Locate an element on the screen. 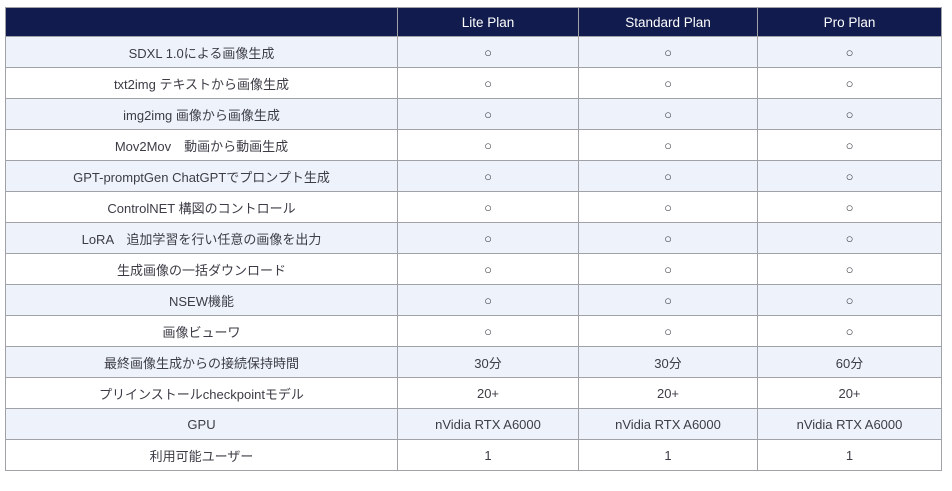 The height and width of the screenshot is (491, 952). table-row: Mov2Mov 動画から動画生成 ○ ○ ○ is located at coordinates (473, 145).